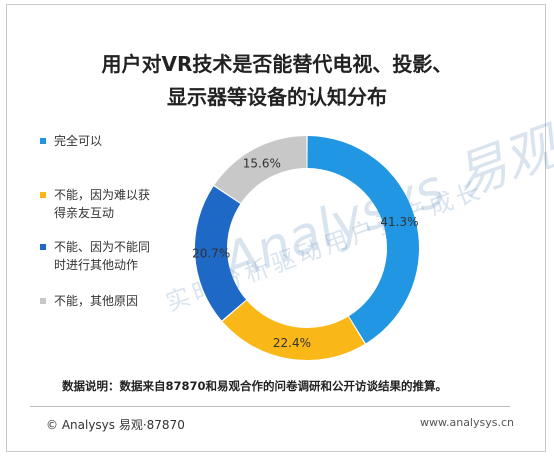  Describe the element at coordinates (115, 425) in the screenshot. I see `footer-copyright: © Analysys 易观·87870` at that location.